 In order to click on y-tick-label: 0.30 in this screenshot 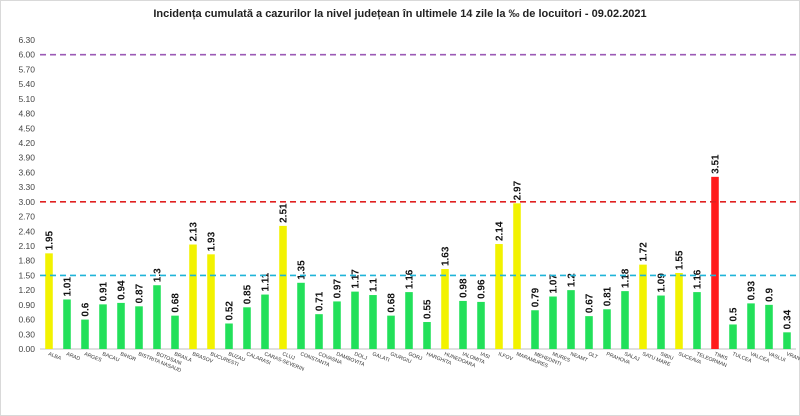, I will do `click(26, 334)`.